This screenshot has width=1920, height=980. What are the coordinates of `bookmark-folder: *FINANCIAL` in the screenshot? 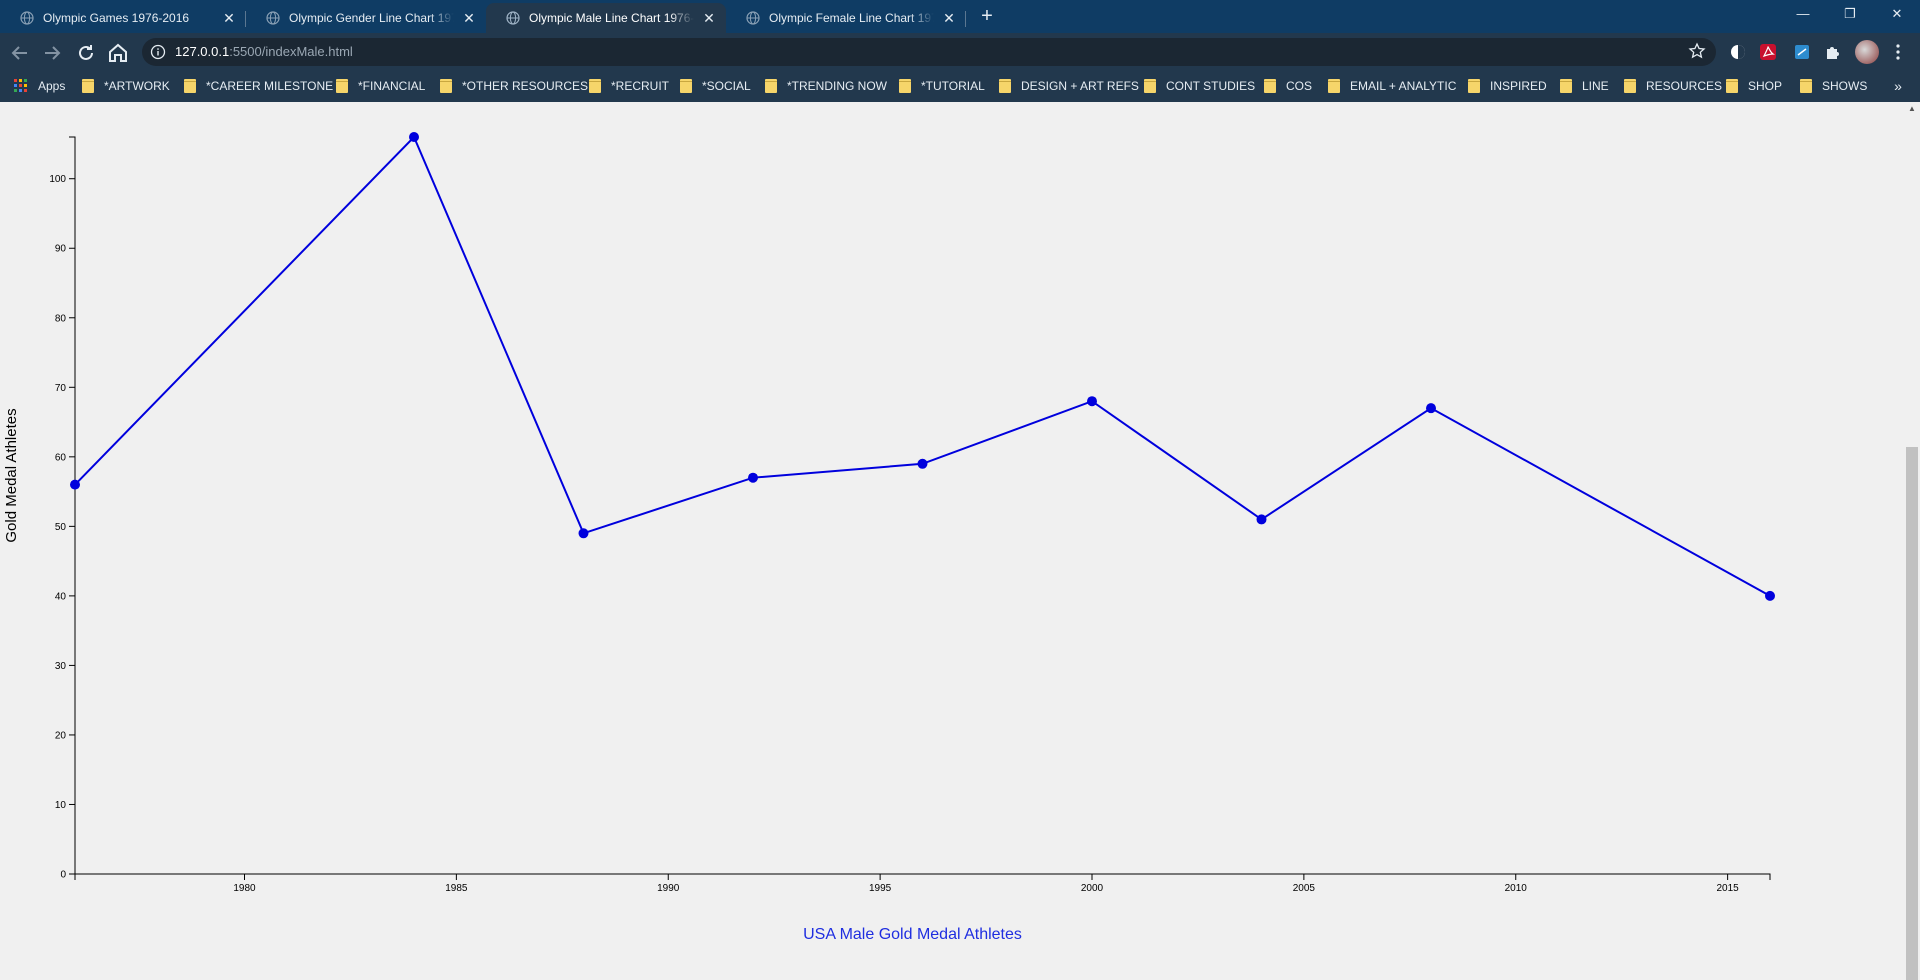 It's located at (380, 86).